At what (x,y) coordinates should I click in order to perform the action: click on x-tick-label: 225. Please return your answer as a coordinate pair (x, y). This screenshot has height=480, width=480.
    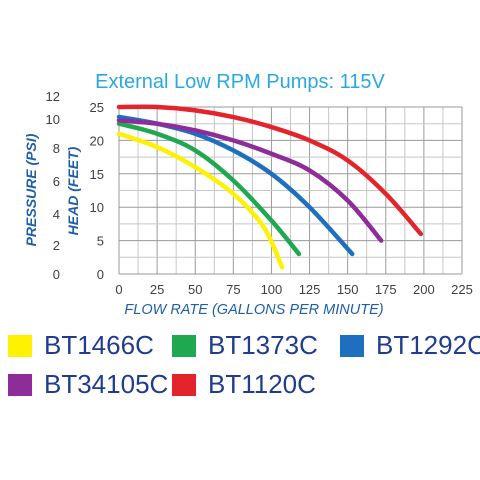
    Looking at the image, I should click on (462, 289).